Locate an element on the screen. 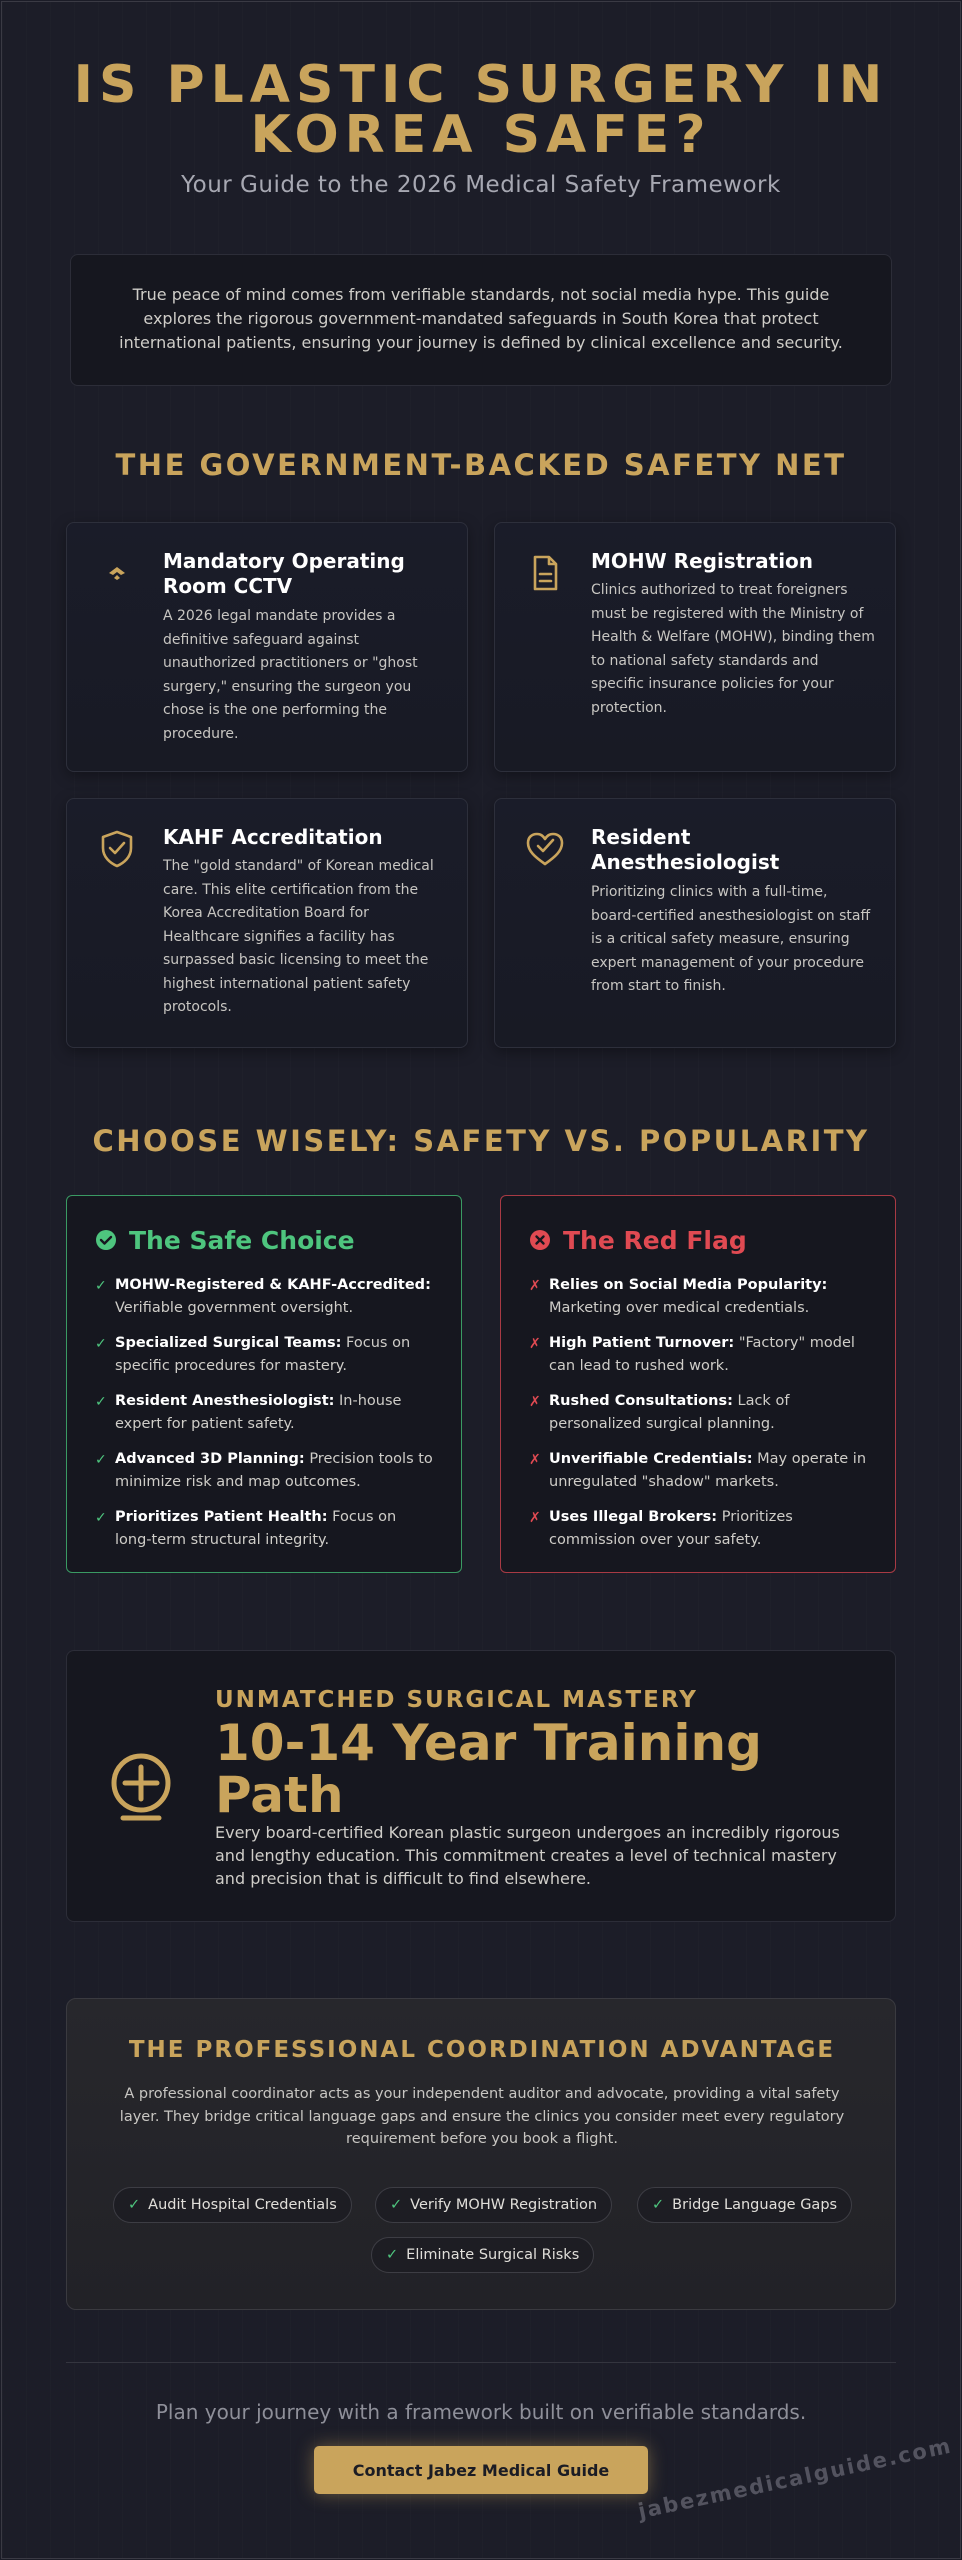 The image size is (962, 2560). pill-label: Verify MOHW Registration is located at coordinates (504, 2205).